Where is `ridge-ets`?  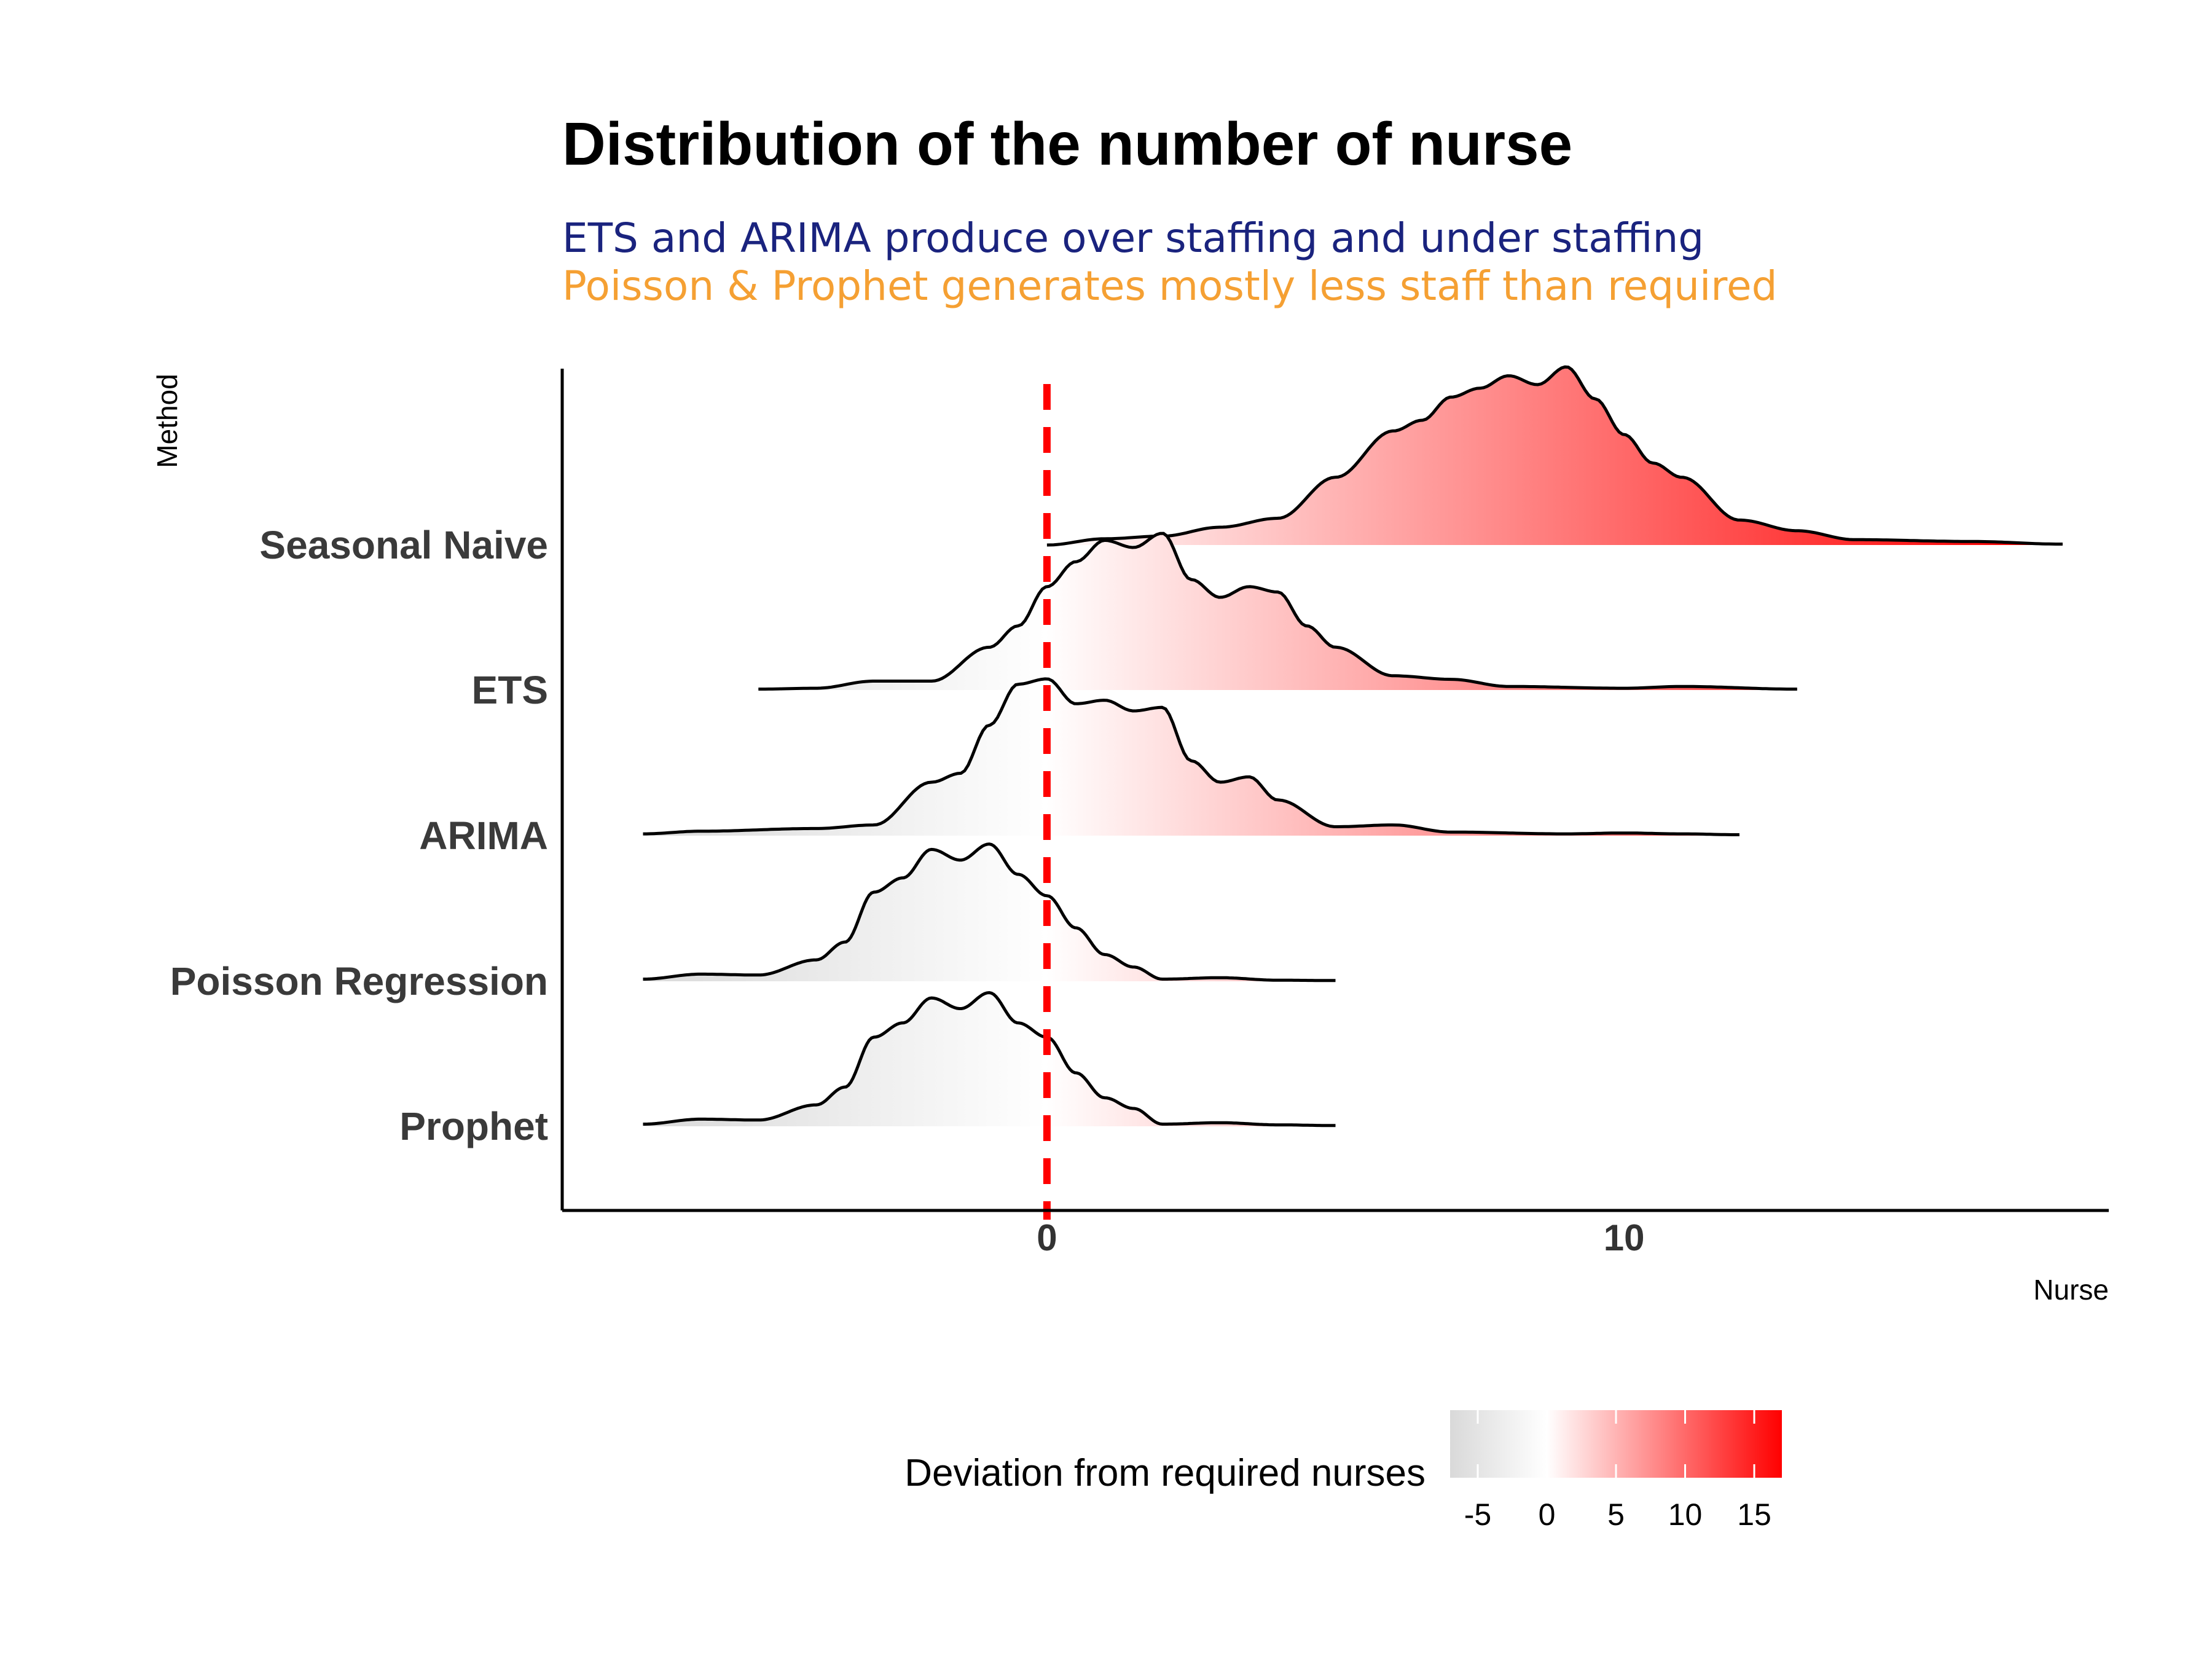
ridge-ets is located at coordinates (1277, 611).